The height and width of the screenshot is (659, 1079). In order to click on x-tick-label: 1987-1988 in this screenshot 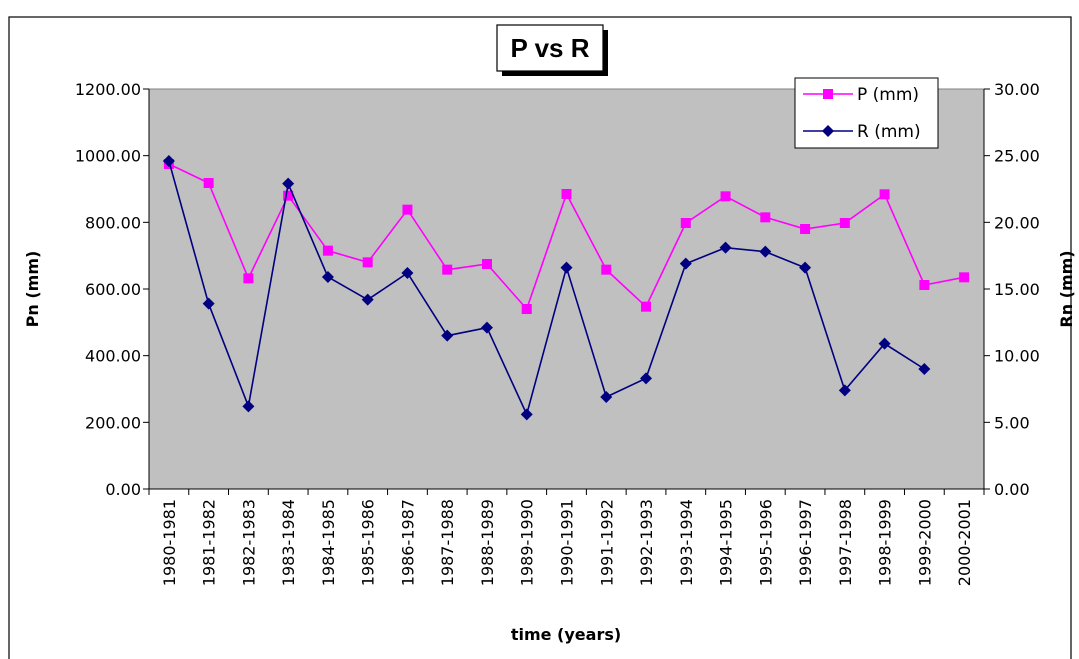, I will do `click(447, 542)`.